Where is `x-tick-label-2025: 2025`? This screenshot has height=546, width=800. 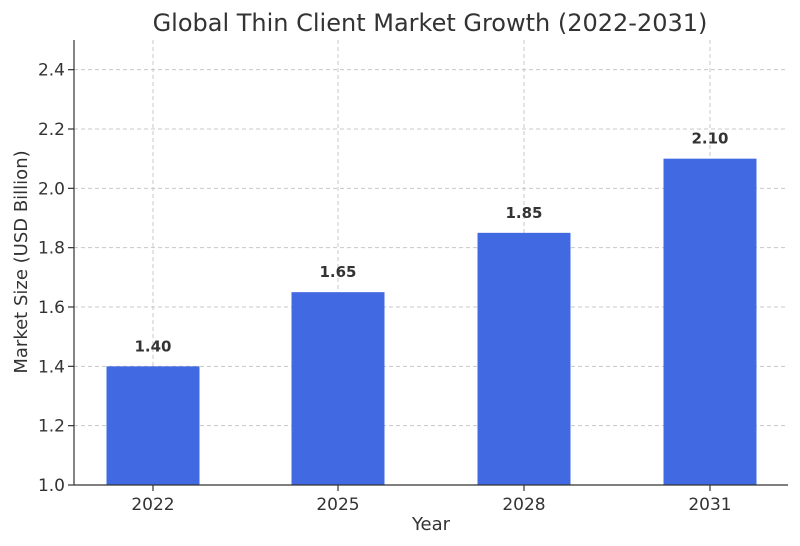
x-tick-label-2025: 2025 is located at coordinates (337, 505).